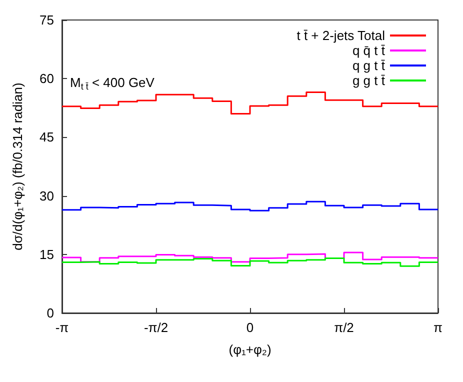 The image size is (463, 382). Describe the element at coordinates (250, 349) in the screenshot. I see `x-axis-title: (φ₁+φ₂)` at that location.